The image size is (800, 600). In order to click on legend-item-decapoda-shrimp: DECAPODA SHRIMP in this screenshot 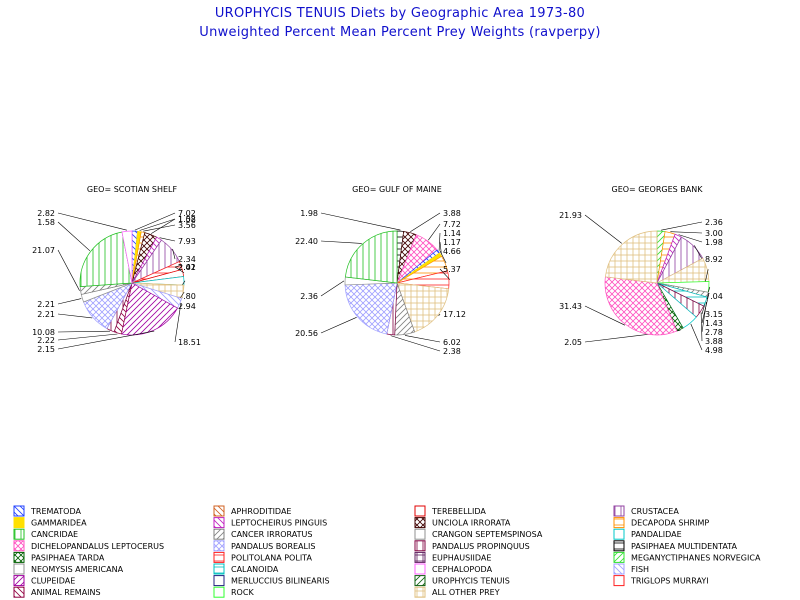, I will do `click(661, 523)`.